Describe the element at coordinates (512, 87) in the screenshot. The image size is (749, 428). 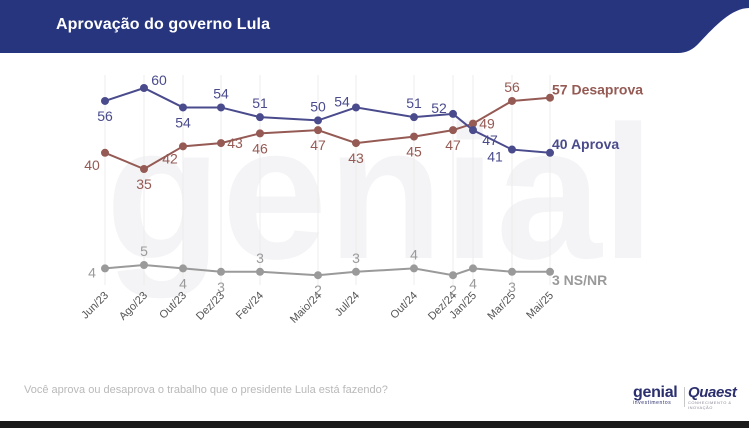
I see `data-label-desaprova: 56` at that location.